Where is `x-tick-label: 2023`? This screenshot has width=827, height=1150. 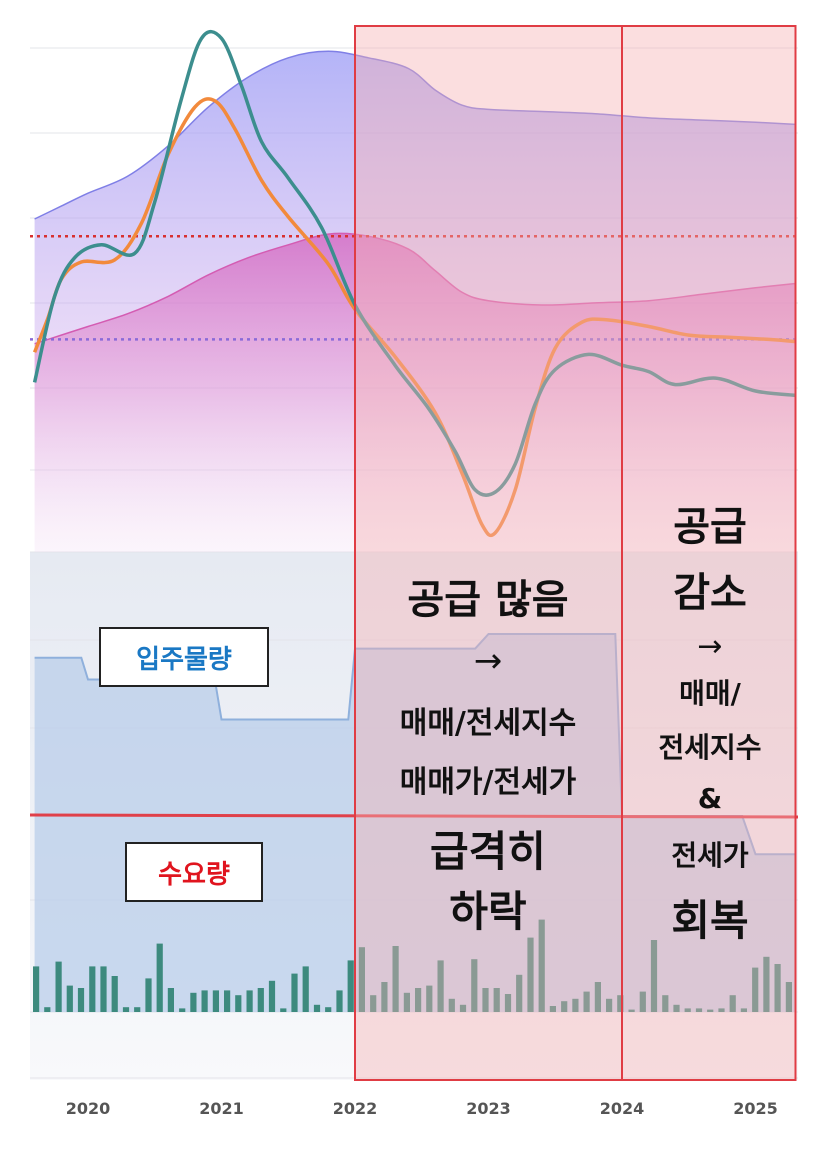 x-tick-label: 2023 is located at coordinates (488, 1108).